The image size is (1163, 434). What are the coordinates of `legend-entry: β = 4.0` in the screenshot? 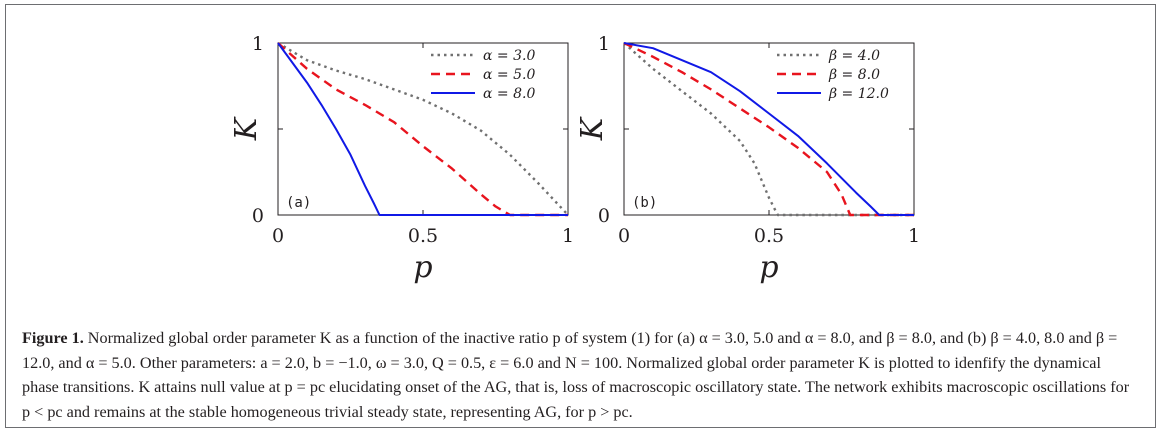 It's located at (854, 56).